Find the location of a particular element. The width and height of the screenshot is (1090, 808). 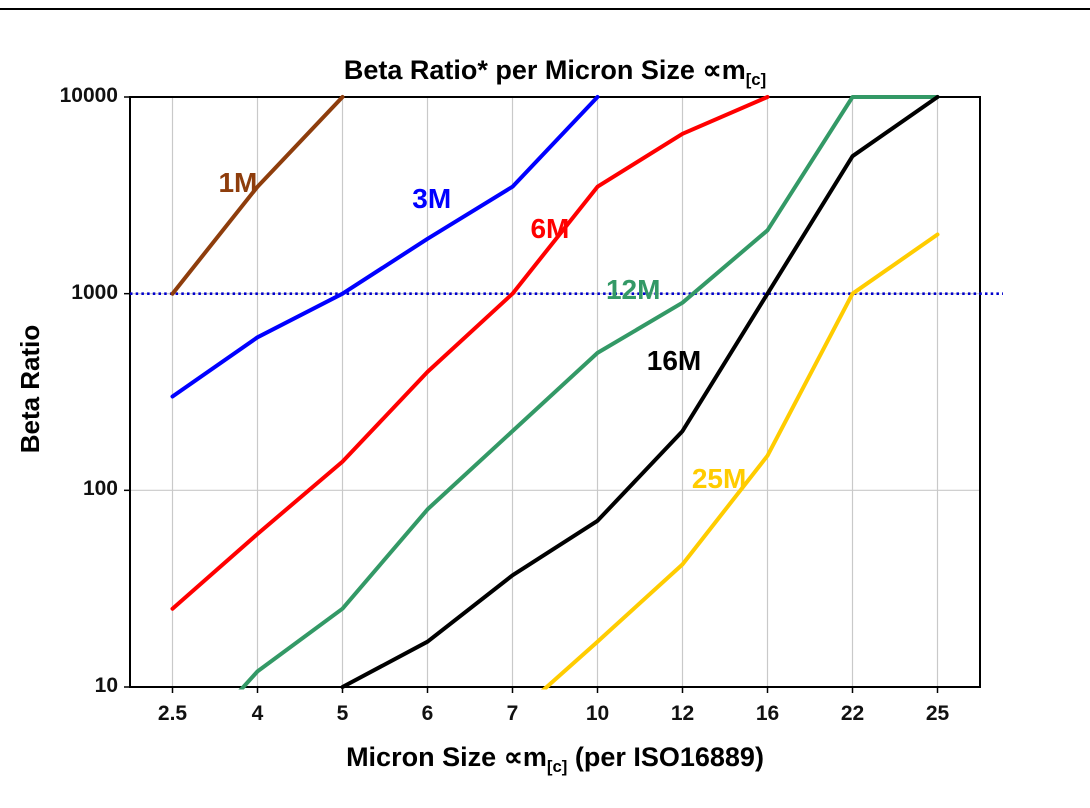

chart-title: Beta Ratio* per Micron Size ∝m[c] is located at coordinates (555, 72).